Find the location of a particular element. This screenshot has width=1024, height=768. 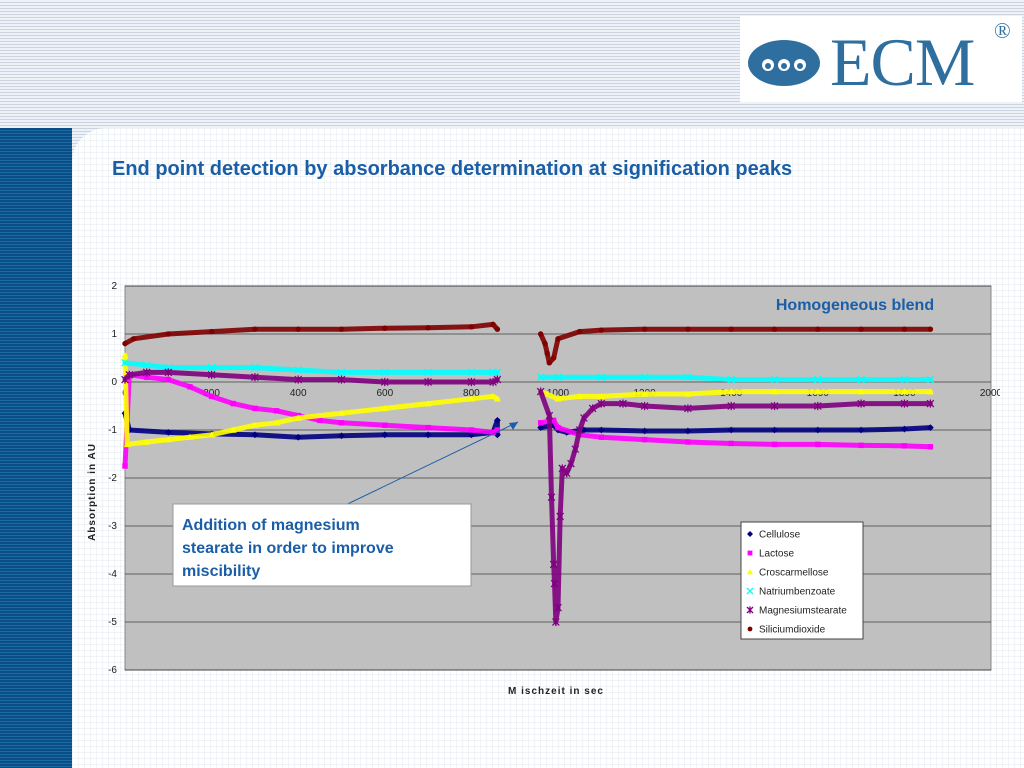

legend-label-croscarmellose: Croscarmellose is located at coordinates (794, 573).